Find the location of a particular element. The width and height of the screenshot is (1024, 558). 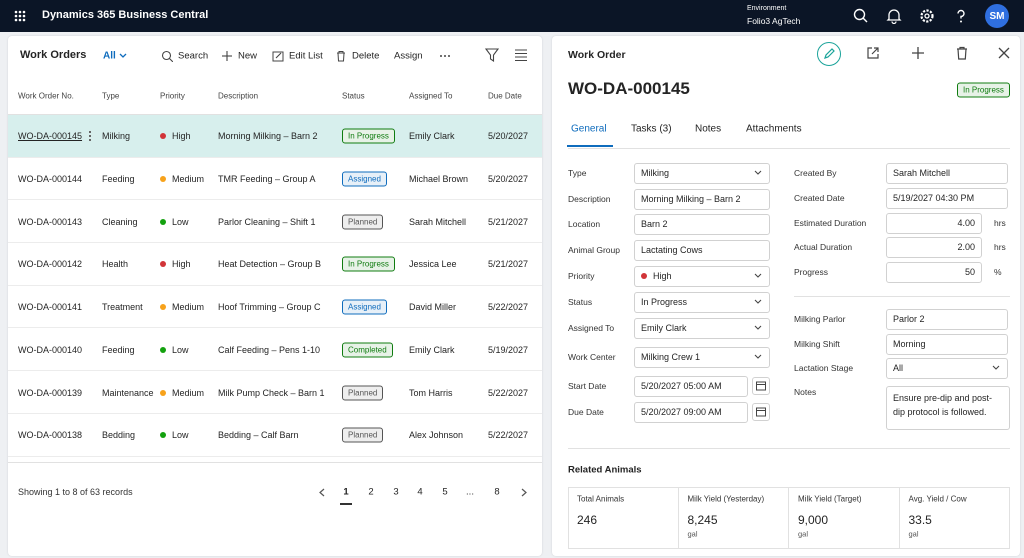

view-chevron-glyph is located at coordinates (123, 55).